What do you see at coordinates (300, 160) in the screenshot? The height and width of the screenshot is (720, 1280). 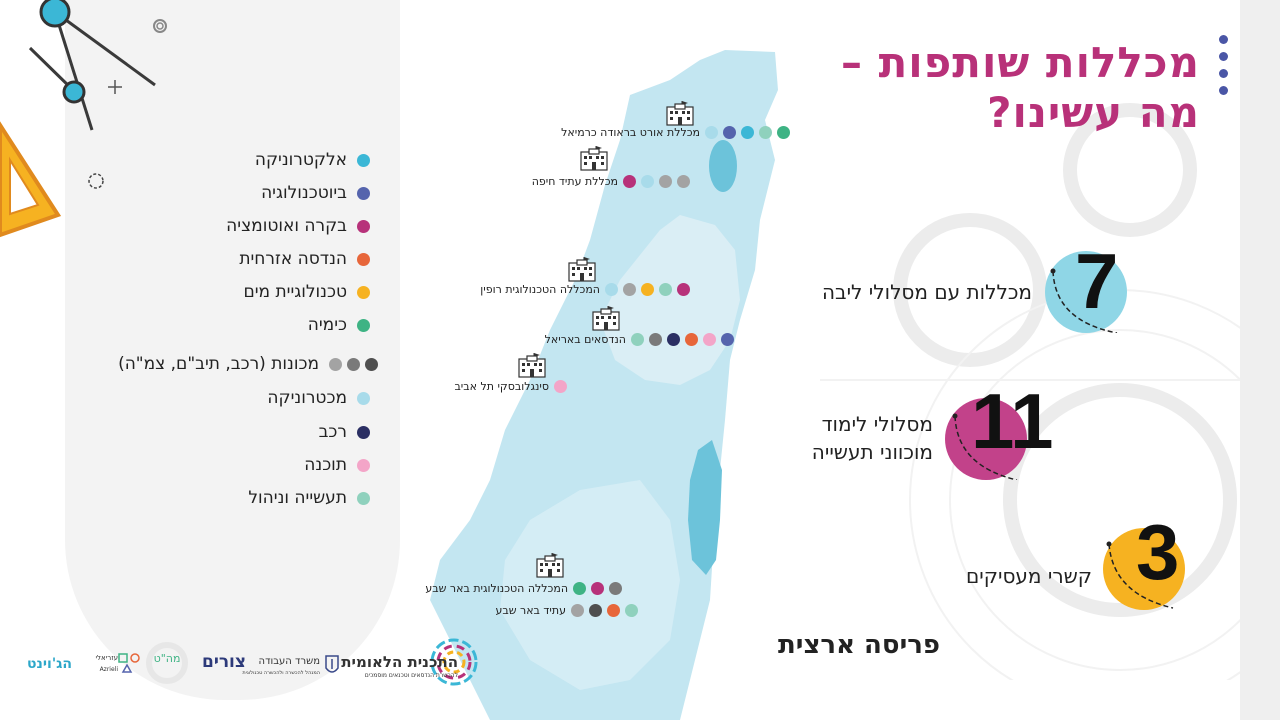 I see `legend-label: אלקטרוניקה` at bounding box center [300, 160].